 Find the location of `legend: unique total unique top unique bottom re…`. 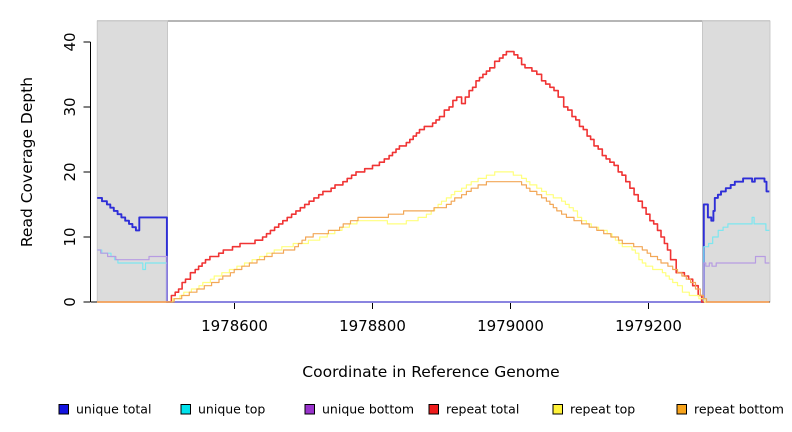

legend: unique total unique top unique bottom re… is located at coordinates (421, 409).